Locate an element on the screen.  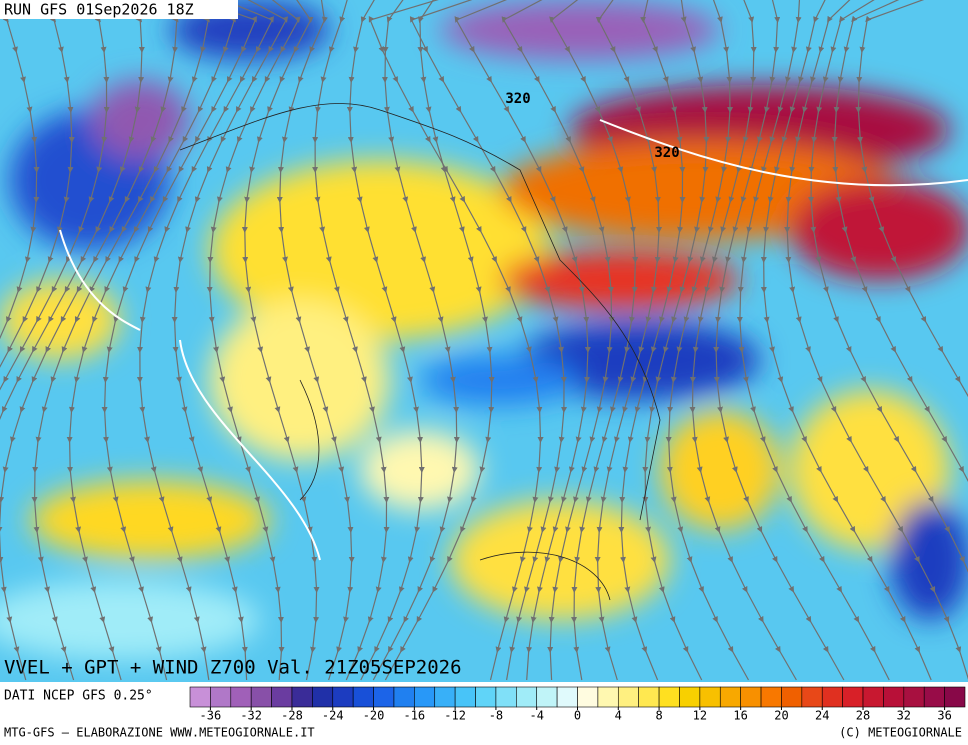
colorbar-tick-label: 32 is located at coordinates (904, 716).